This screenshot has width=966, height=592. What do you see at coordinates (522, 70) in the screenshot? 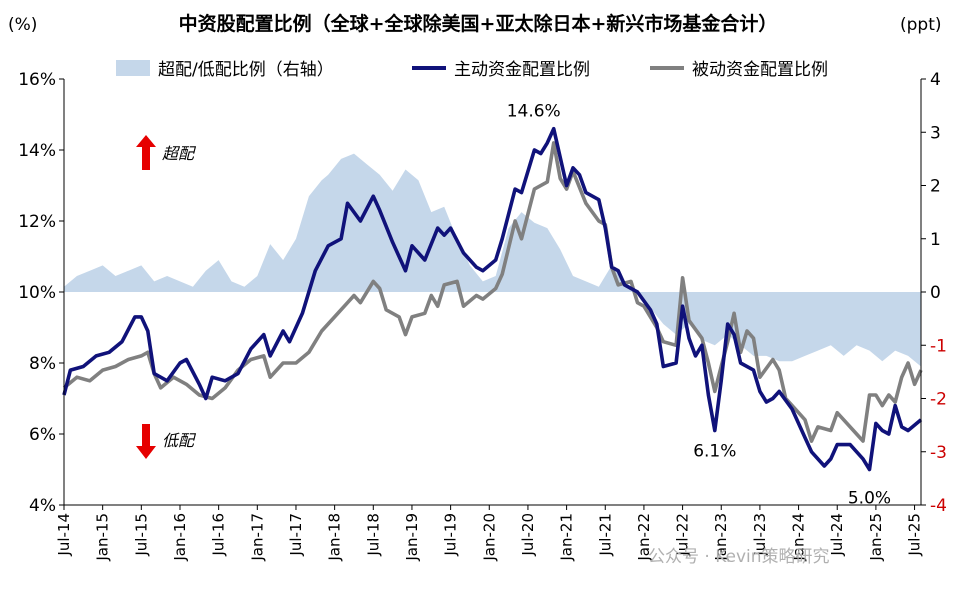
I see `legend-label: 主动资金配置比例` at bounding box center [522, 70].